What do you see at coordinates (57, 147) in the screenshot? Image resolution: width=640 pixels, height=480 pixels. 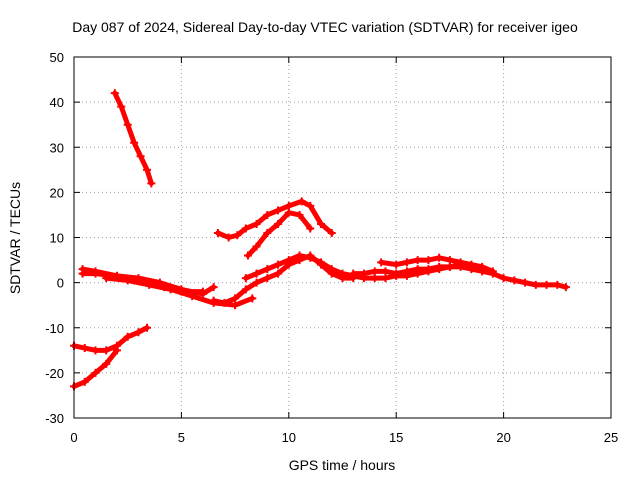 I see `y-tick-label: 30` at bounding box center [57, 147].